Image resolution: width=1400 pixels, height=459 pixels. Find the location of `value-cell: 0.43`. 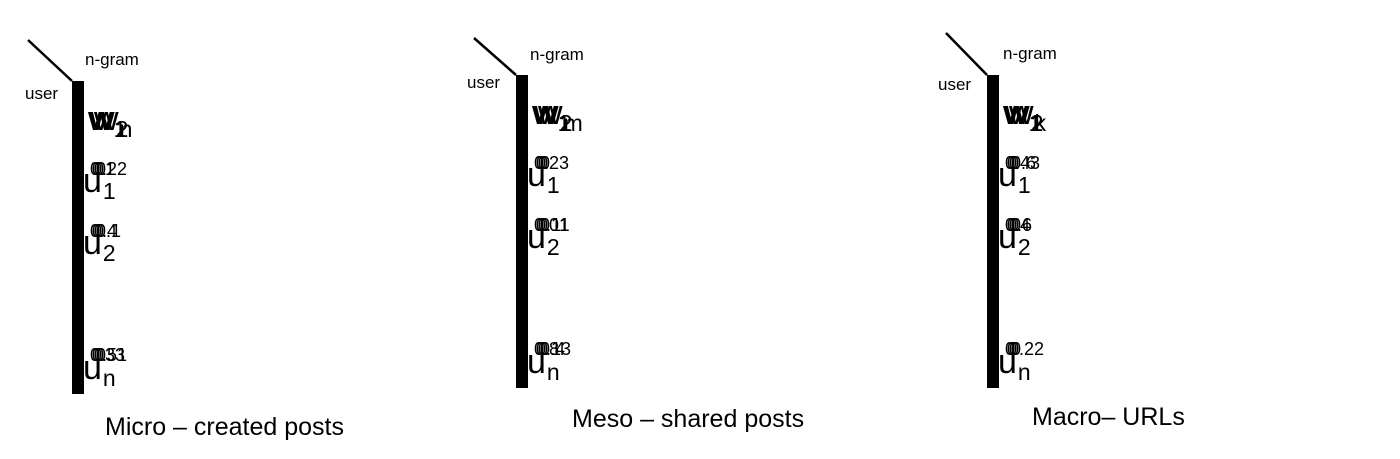

value-cell: 0.43 is located at coordinates (1014, 169).